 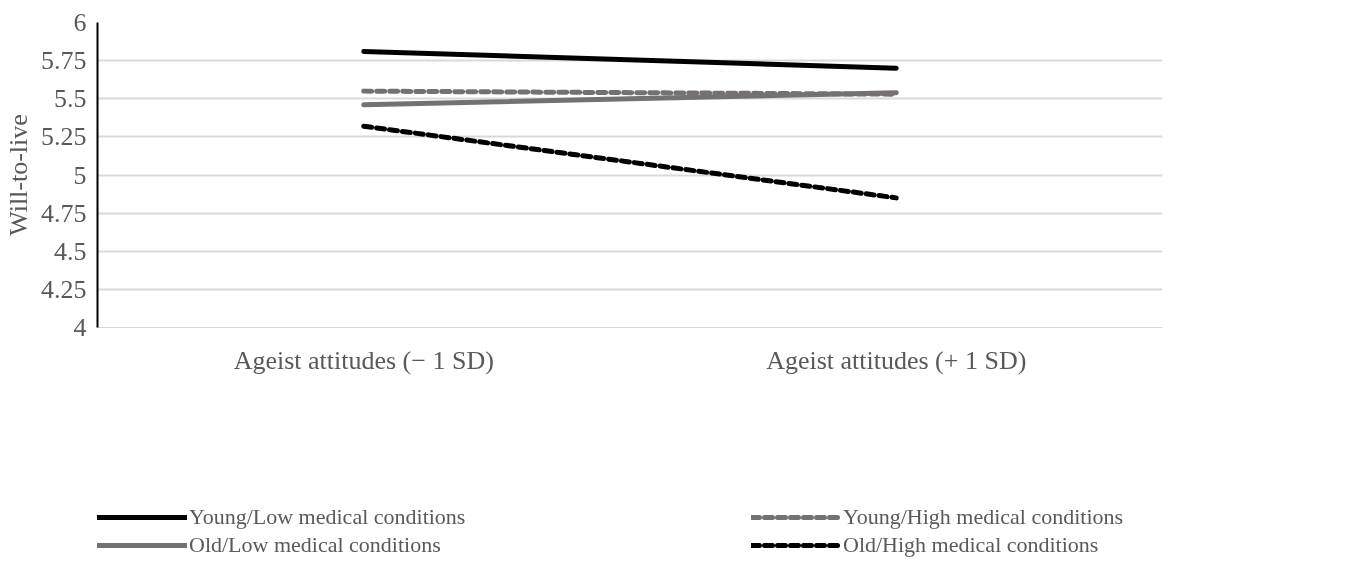 I want to click on y-tick-label: 6, so click(x=80, y=22).